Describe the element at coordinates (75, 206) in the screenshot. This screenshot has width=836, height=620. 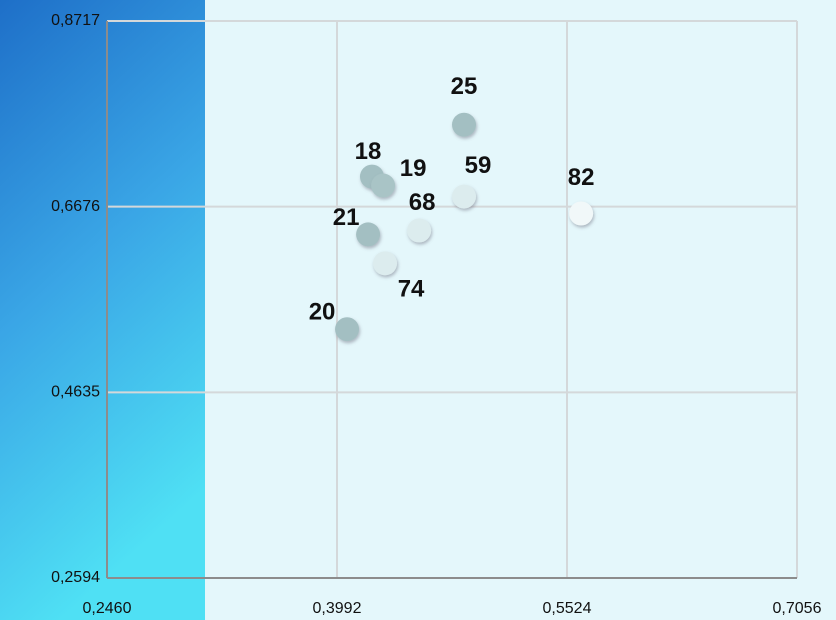
I see `y-tick-label: 0,6676` at that location.